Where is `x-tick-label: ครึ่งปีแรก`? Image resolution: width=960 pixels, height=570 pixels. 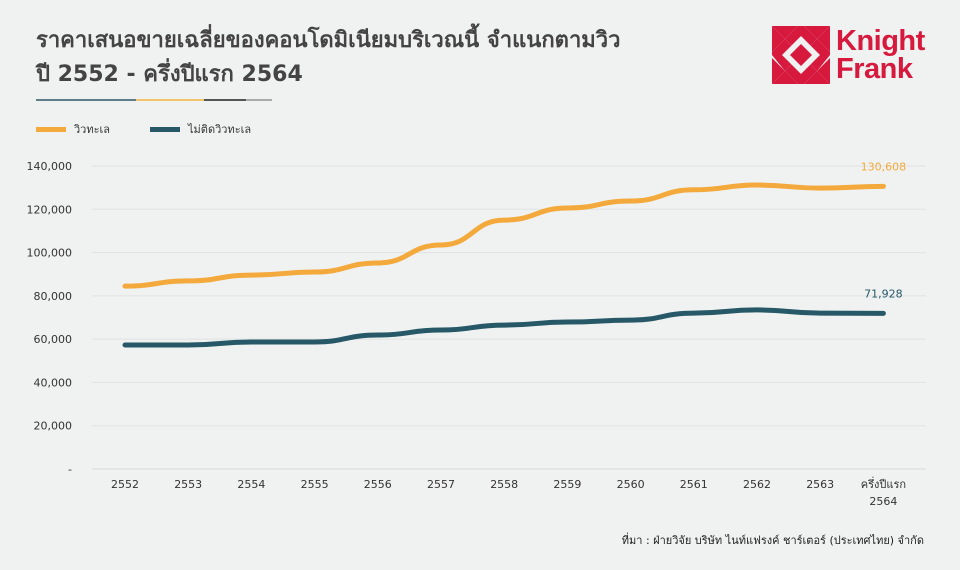 x-tick-label: ครึ่งปีแรก is located at coordinates (883, 483).